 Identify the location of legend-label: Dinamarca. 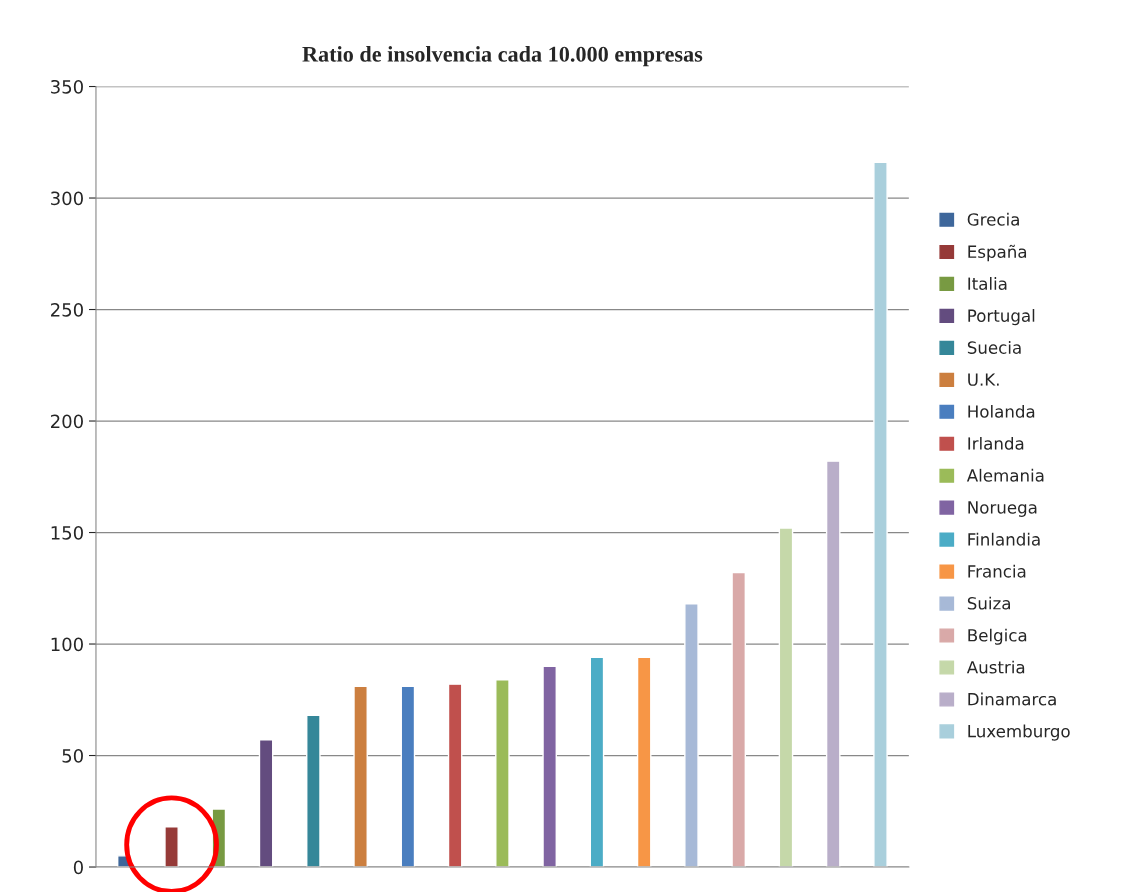
(1012, 699).